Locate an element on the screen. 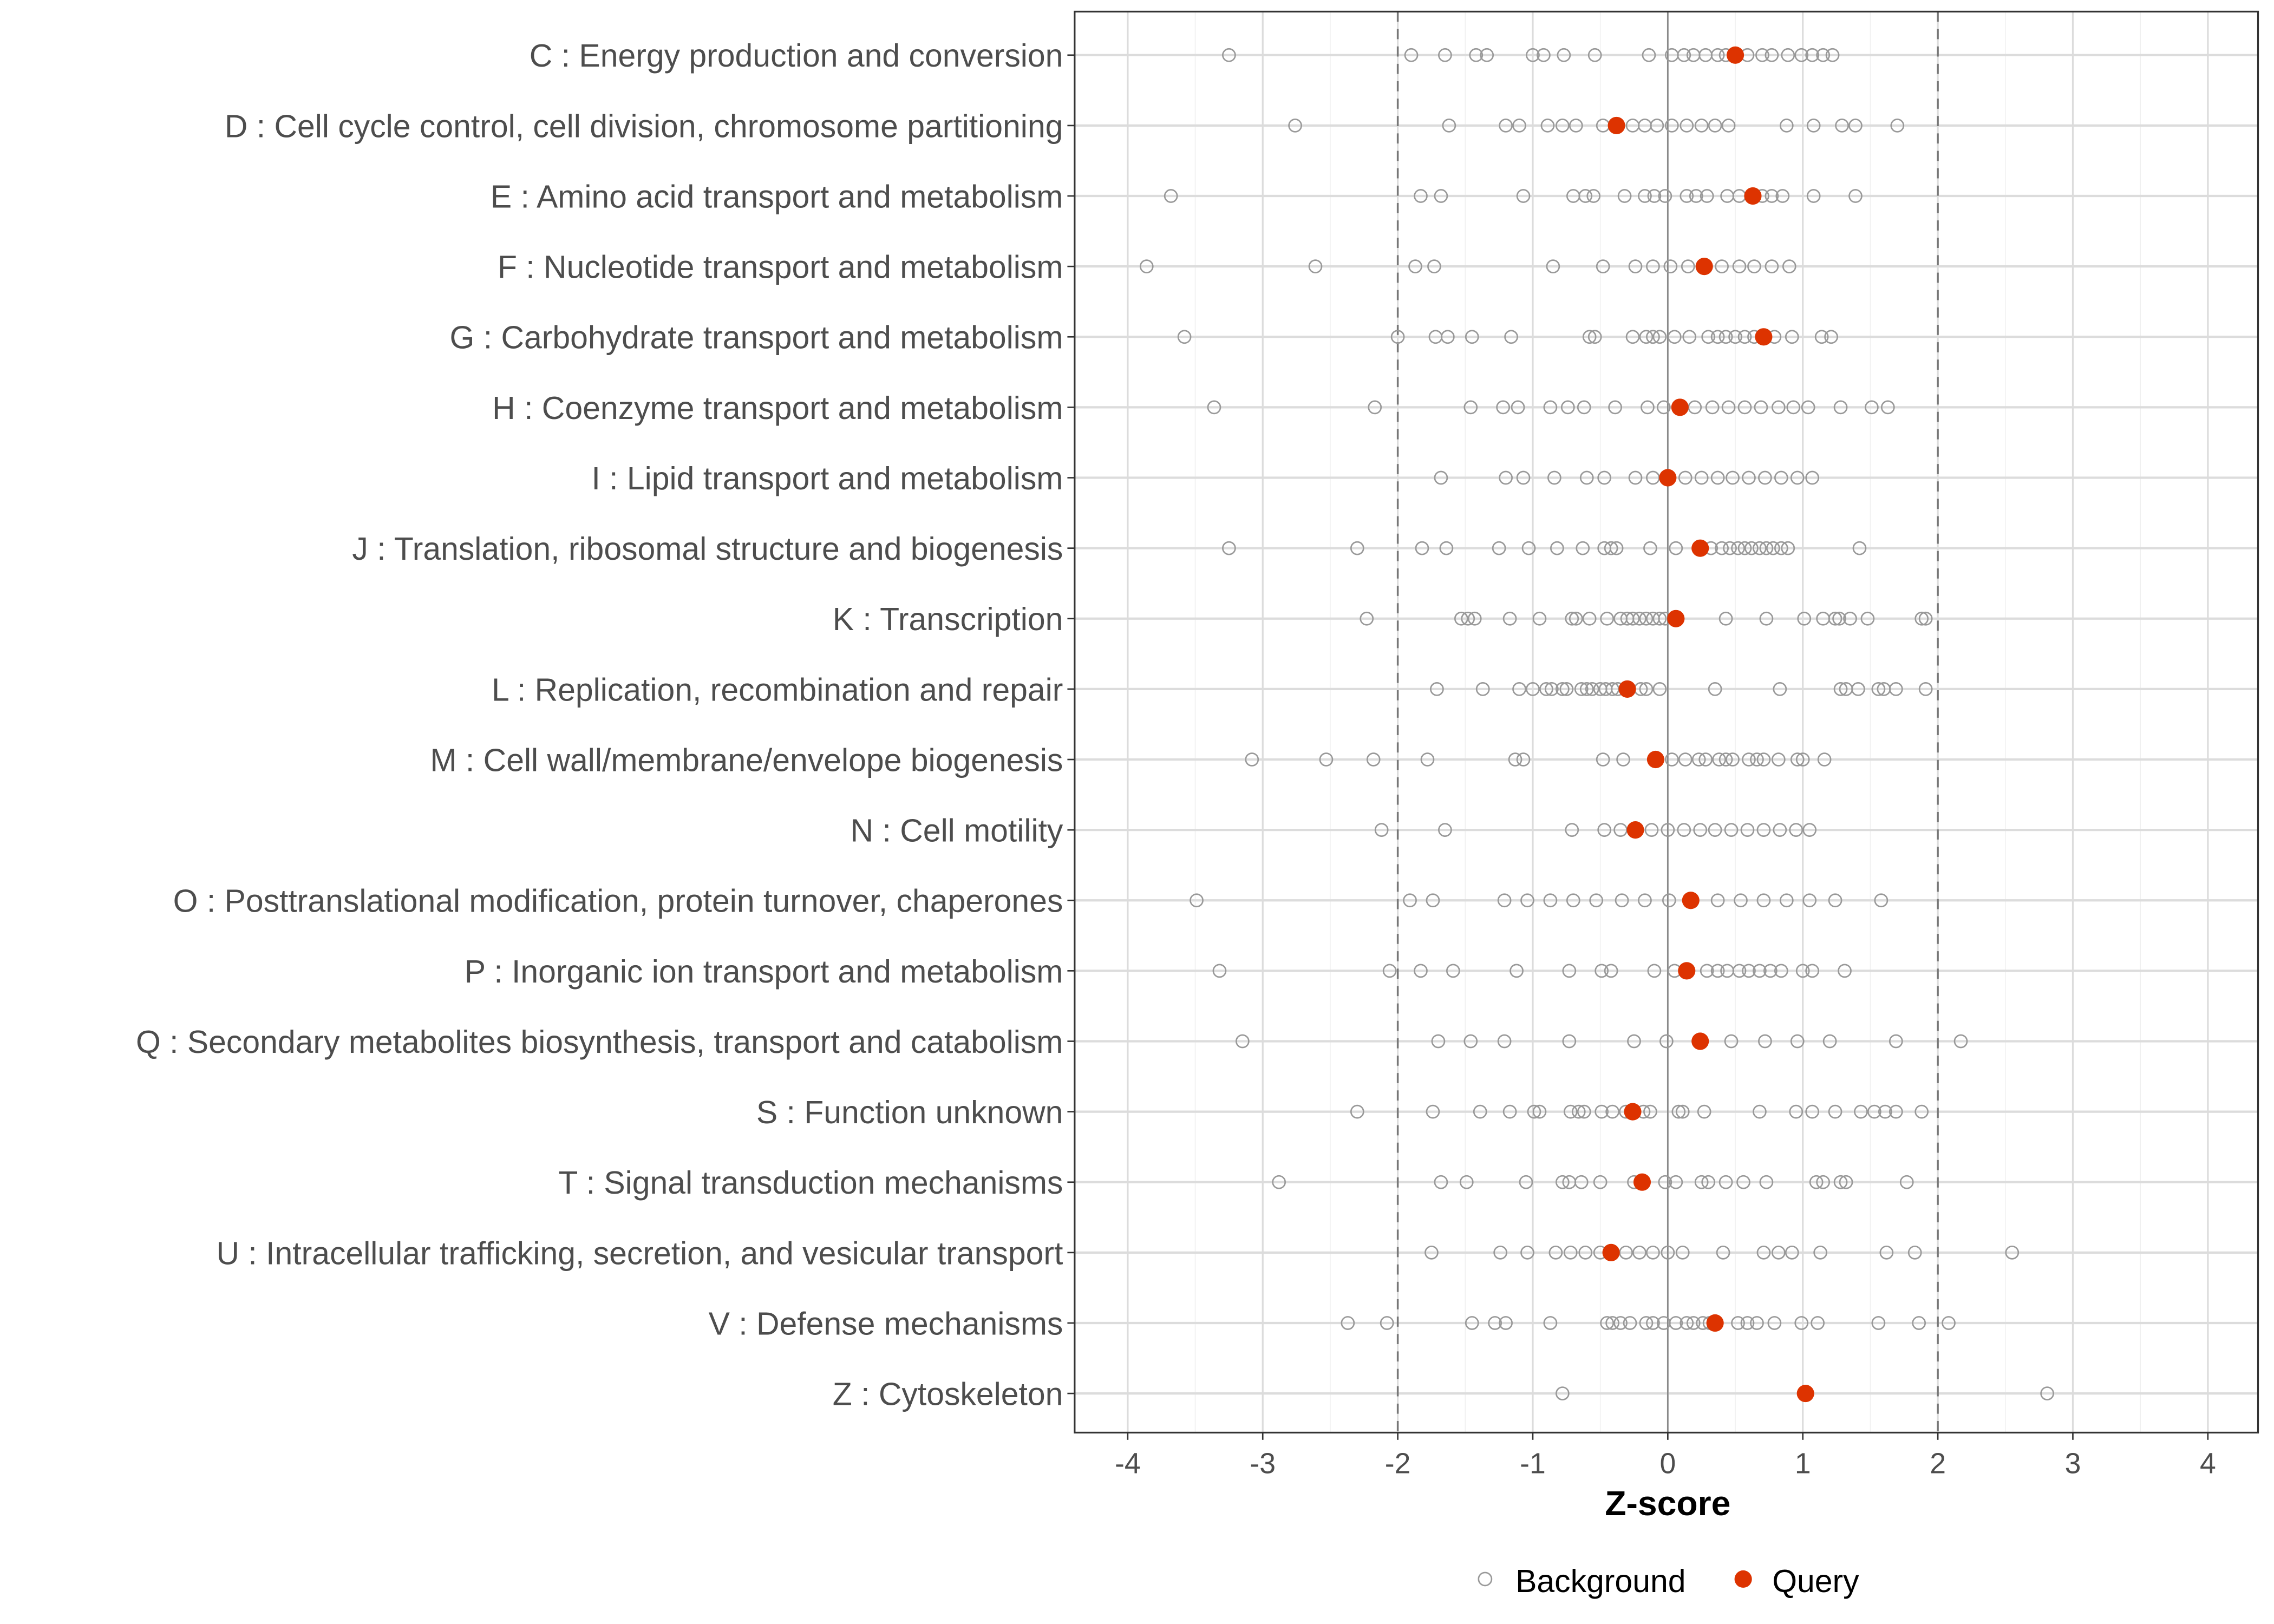 This screenshot has width=2274, height=1624. legend-query-label: Query is located at coordinates (1816, 1581).